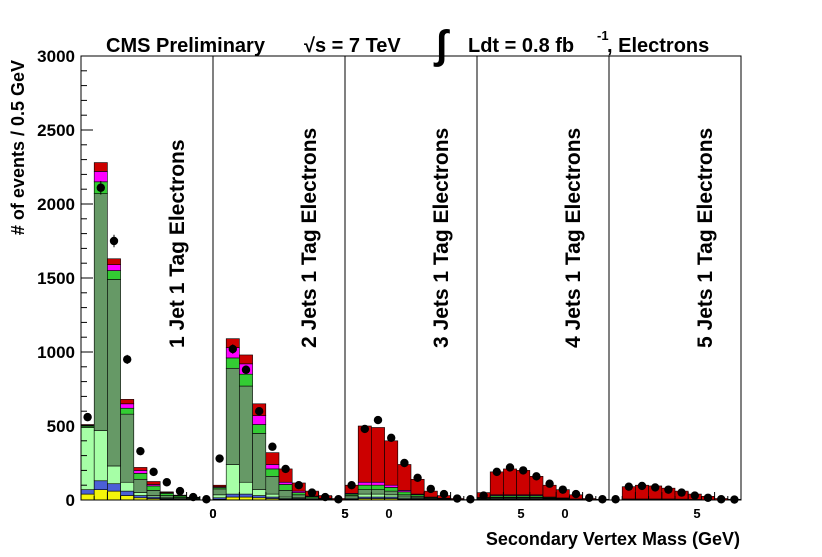 Image resolution: width=822 pixels, height=557 pixels. I want to click on panel-label: 4 Jets 1 Tag Electrons, so click(573, 238).